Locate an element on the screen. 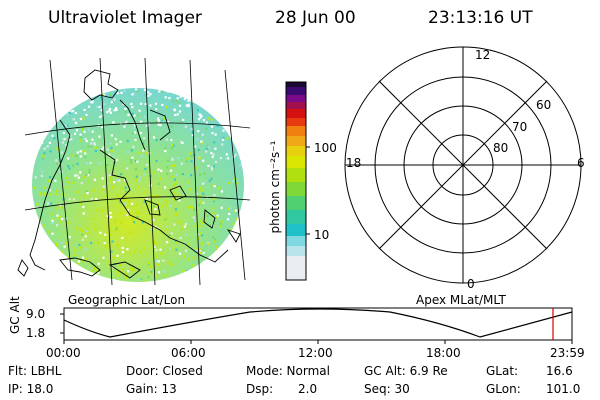 The width and height of the screenshot is (600, 400). timeline-tick-0: 00:00 is located at coordinates (63, 353).